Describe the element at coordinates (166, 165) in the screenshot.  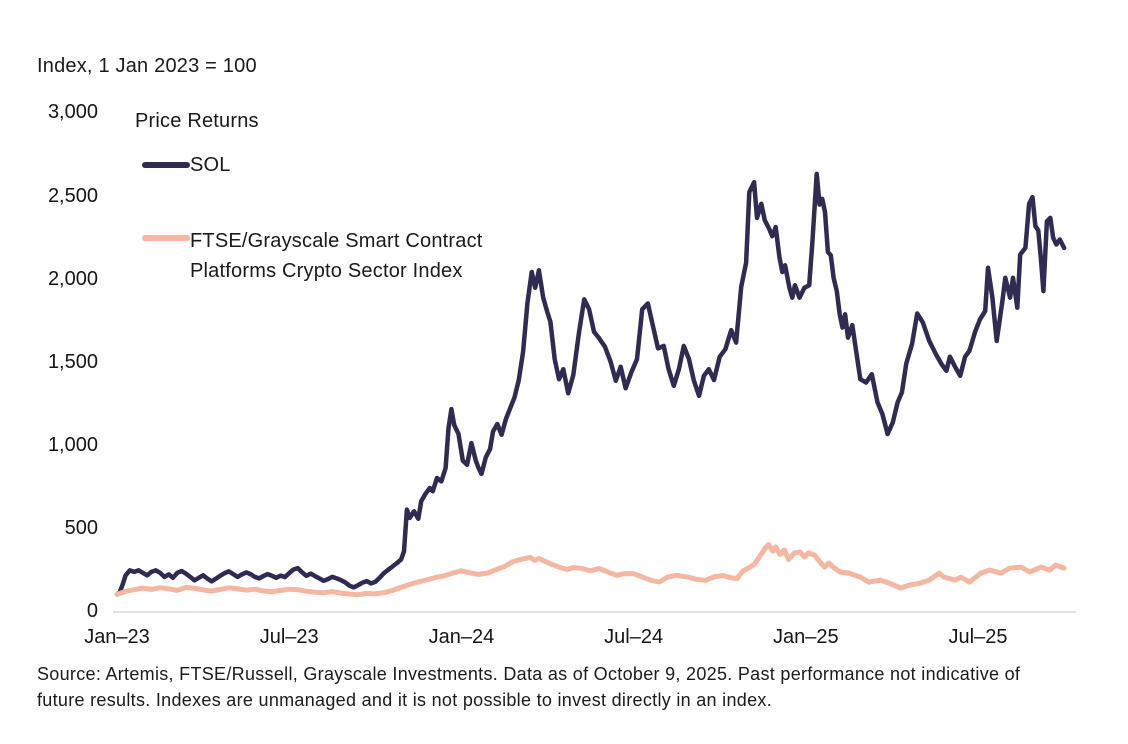
I see `sol-line-swatch` at that location.